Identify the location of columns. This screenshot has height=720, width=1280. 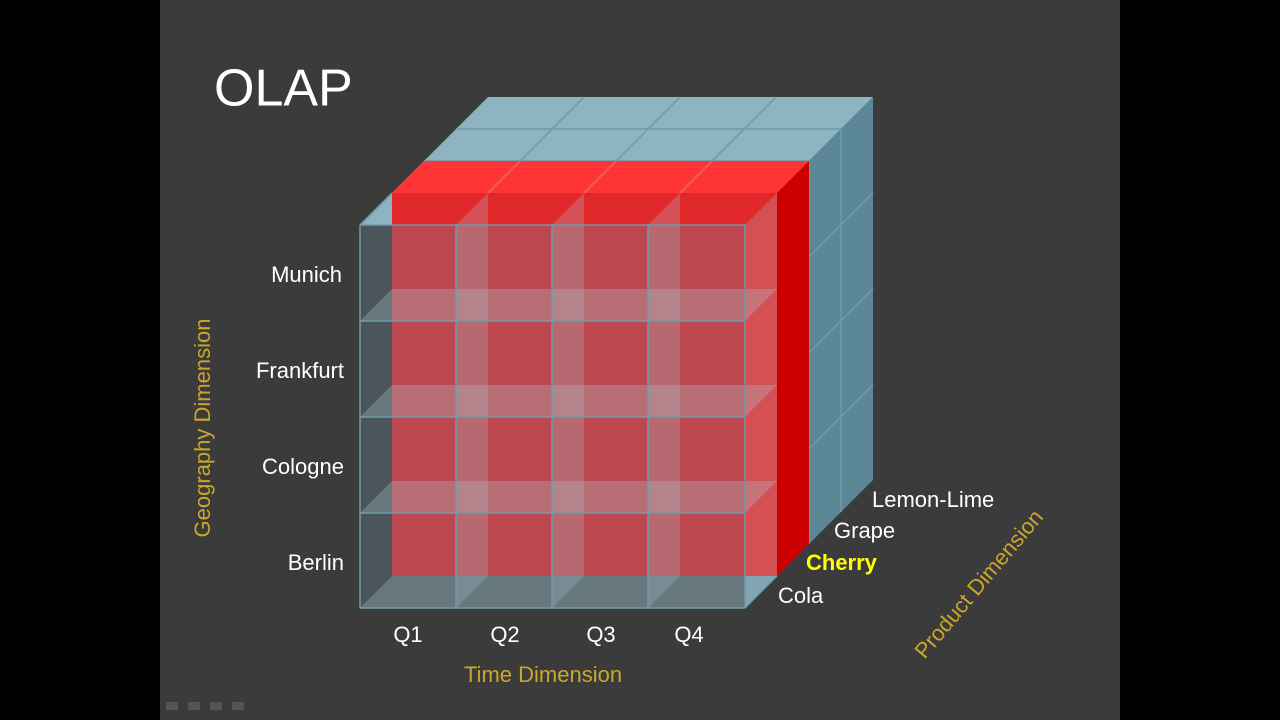
(616, 400).